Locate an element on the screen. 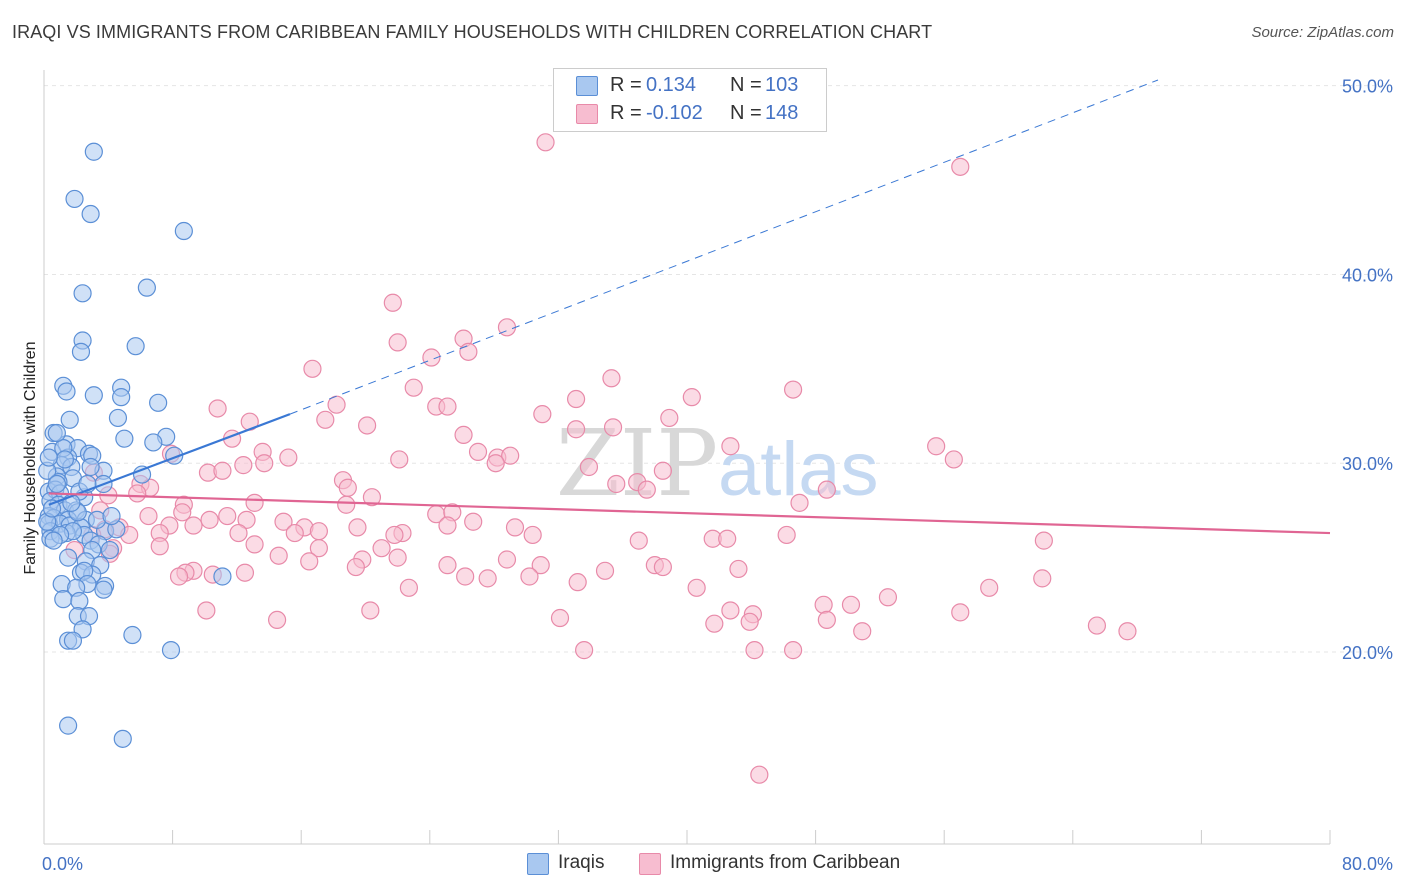 Image resolution: width=1406 pixels, height=892 pixels. series-legend: Iraqis Immigrants from Caribbean is located at coordinates (703, 865).